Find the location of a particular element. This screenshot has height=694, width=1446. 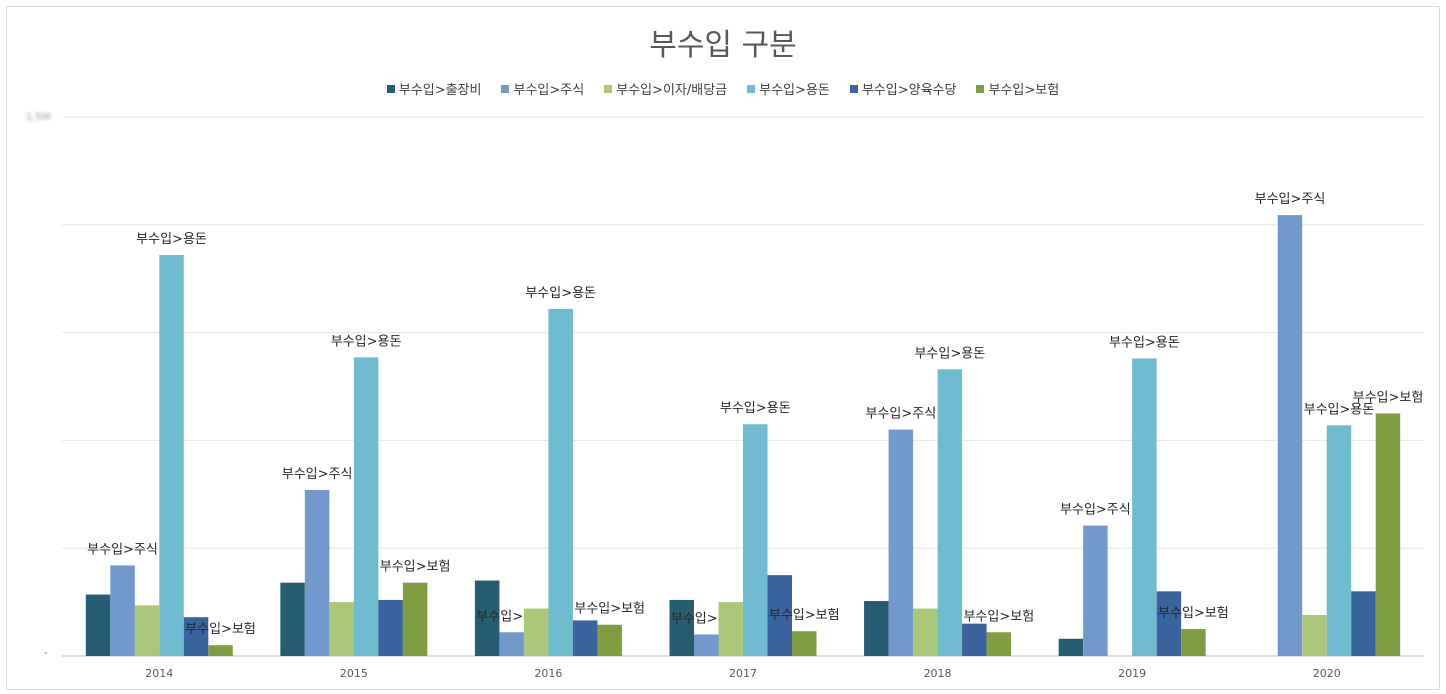

x-tick-label: 2015 is located at coordinates (354, 673).